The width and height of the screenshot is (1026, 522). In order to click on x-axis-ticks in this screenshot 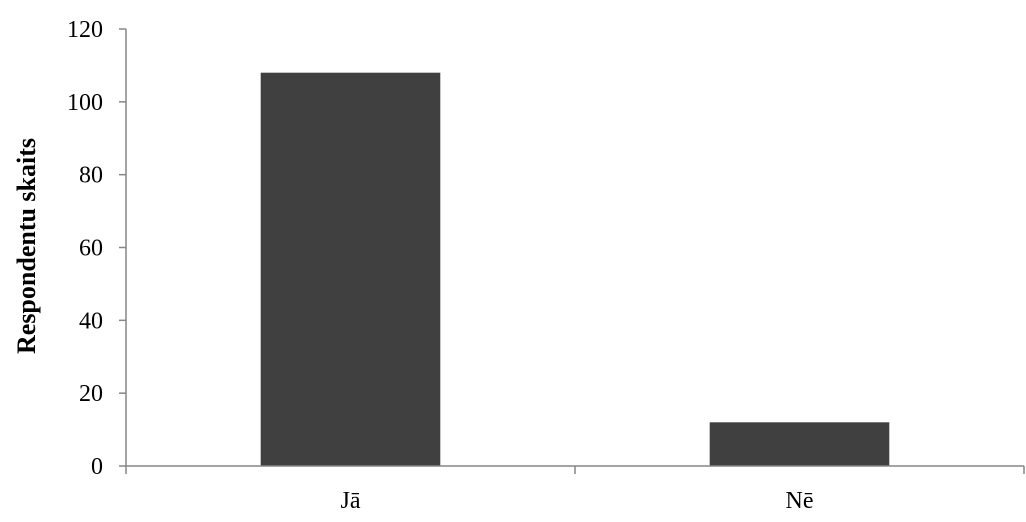, I will do `click(575, 470)`.